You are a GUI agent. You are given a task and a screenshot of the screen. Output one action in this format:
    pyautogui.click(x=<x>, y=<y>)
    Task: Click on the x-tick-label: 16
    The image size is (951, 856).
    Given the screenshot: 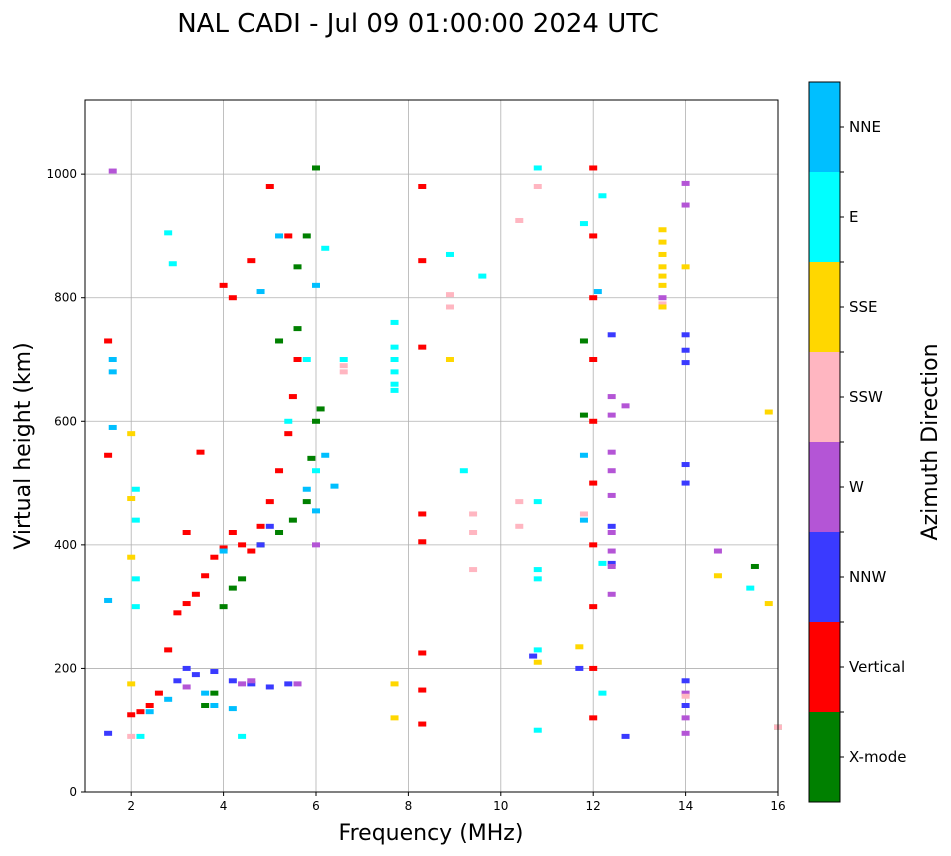 What is the action you would take?
    pyautogui.click(x=777, y=806)
    